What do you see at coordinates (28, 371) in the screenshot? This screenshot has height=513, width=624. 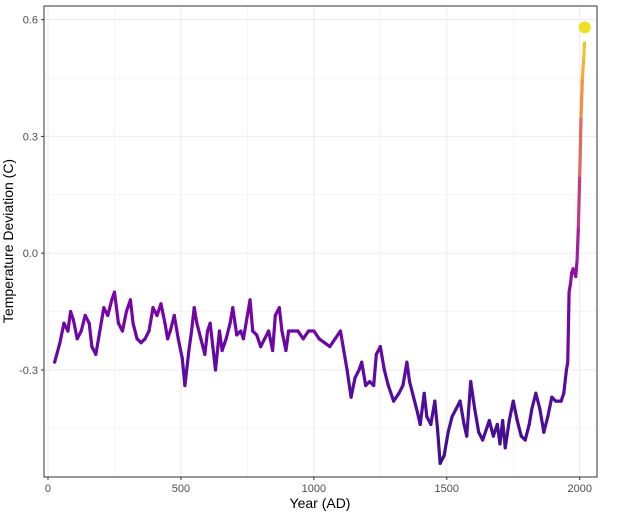 I see `y-tick-label: -0.3` at bounding box center [28, 371].